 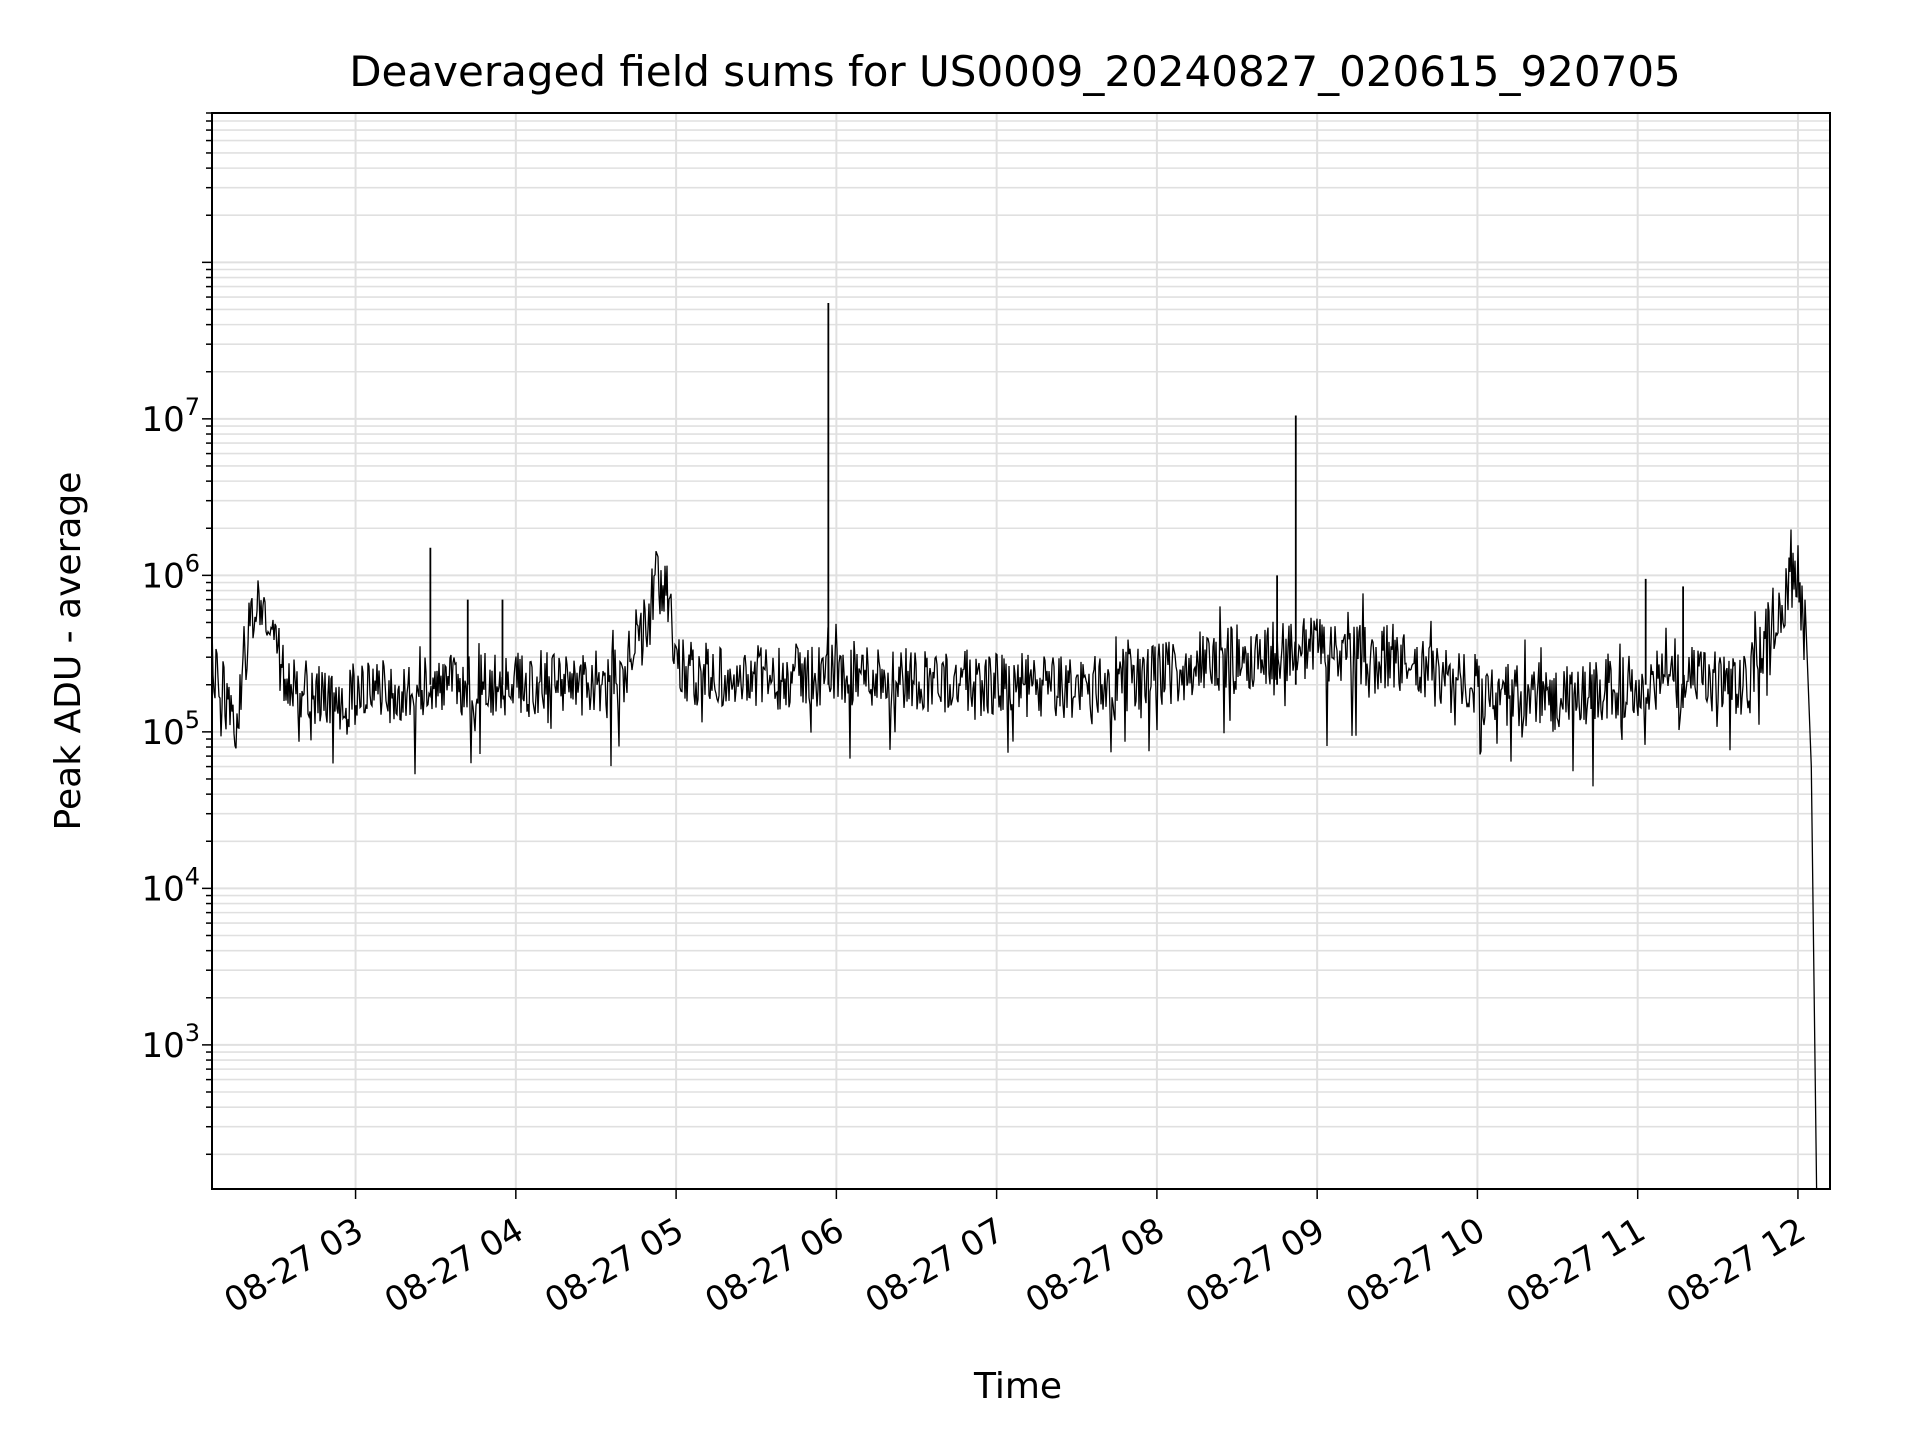 I want to click on y-tick-label: 10⁴, so click(x=170, y=885).